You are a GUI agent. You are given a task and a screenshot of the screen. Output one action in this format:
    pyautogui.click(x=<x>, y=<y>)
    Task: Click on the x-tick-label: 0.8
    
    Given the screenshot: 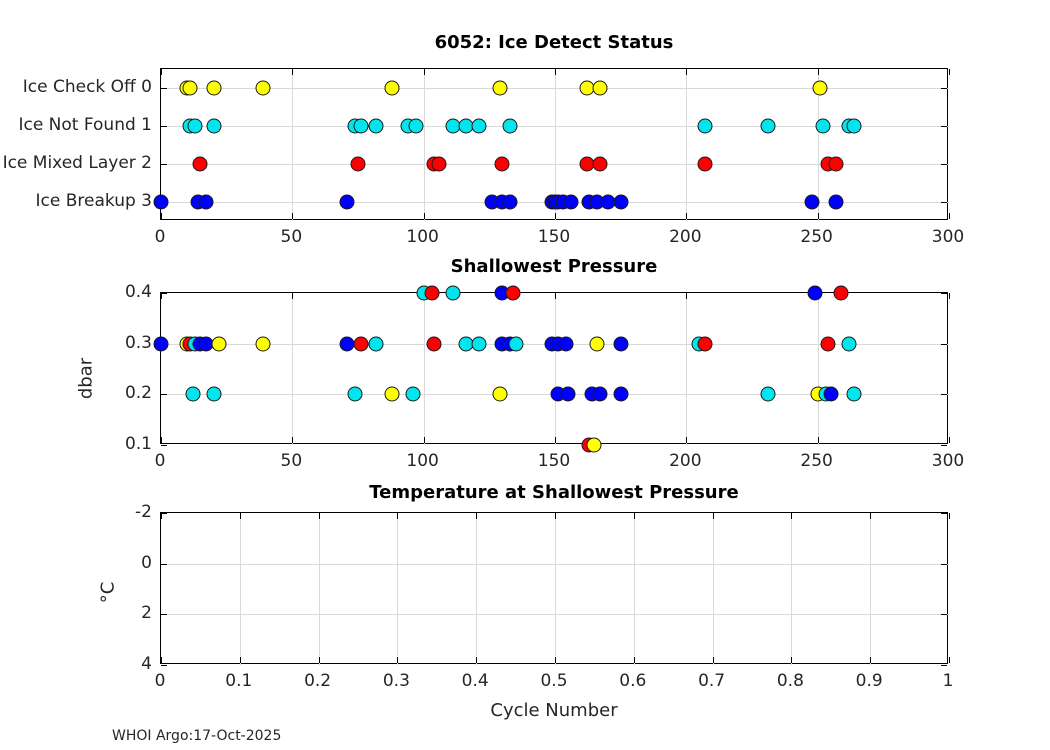 What is the action you would take?
    pyautogui.click(x=790, y=681)
    